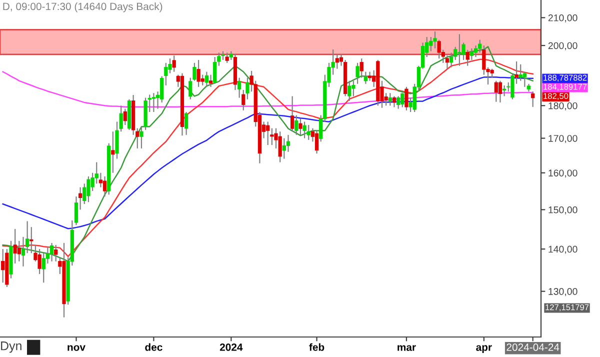 The image size is (600, 357). What do you see at coordinates (563, 210) in the screenshot?
I see `y-tick-label: 150,00` at bounding box center [563, 210].